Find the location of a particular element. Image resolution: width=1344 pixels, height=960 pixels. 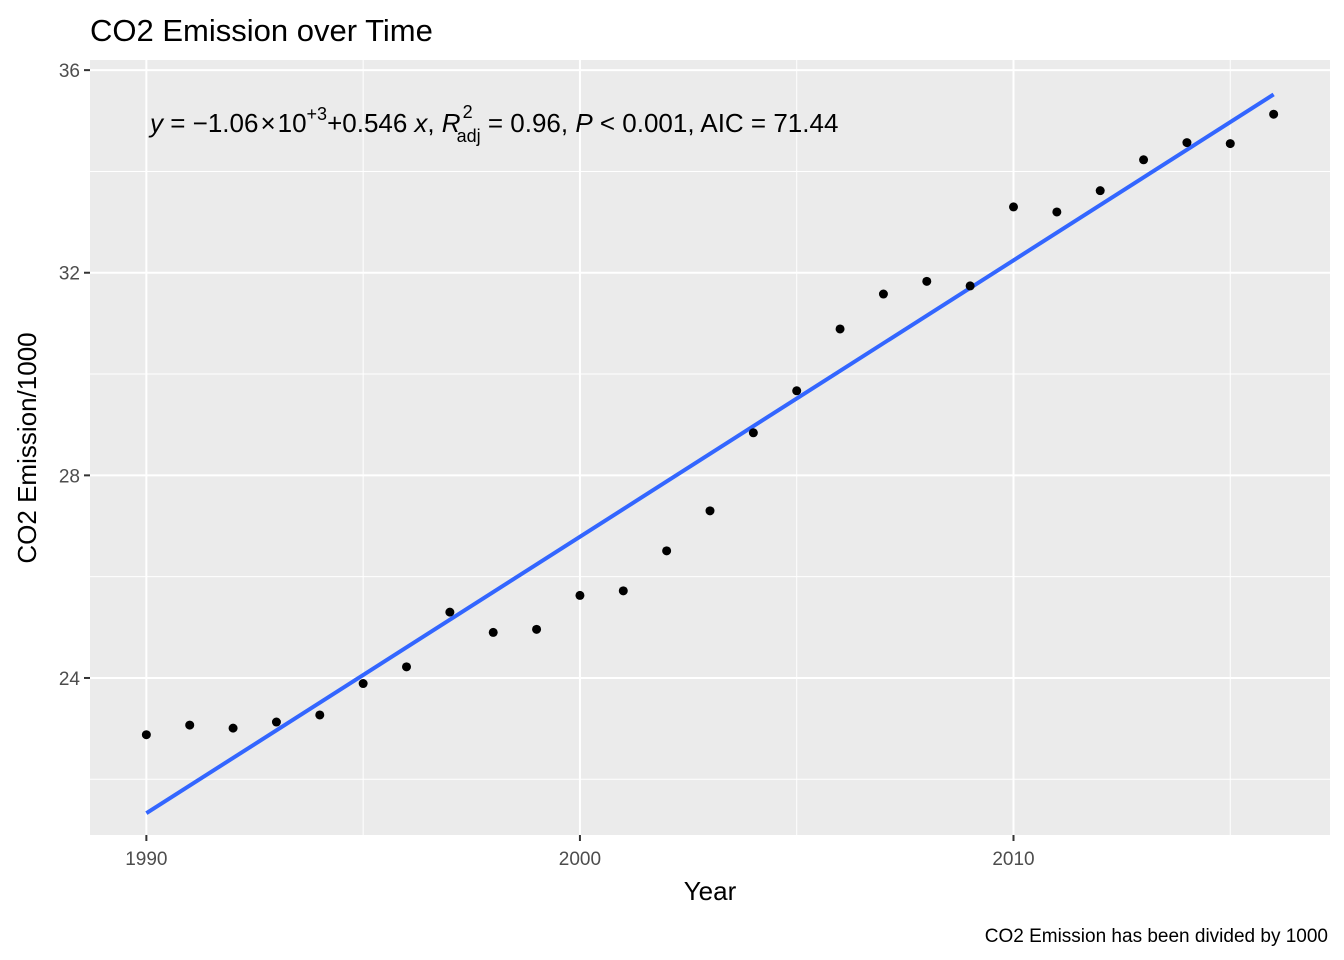

eq-comma: , is located at coordinates (434, 123).